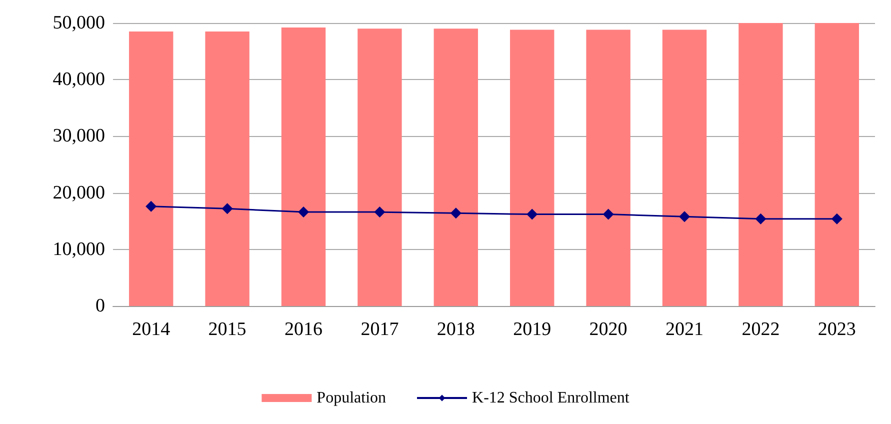 Image resolution: width=891 pixels, height=424 pixels. I want to click on y-tick-label: 30,000, so click(78, 136).